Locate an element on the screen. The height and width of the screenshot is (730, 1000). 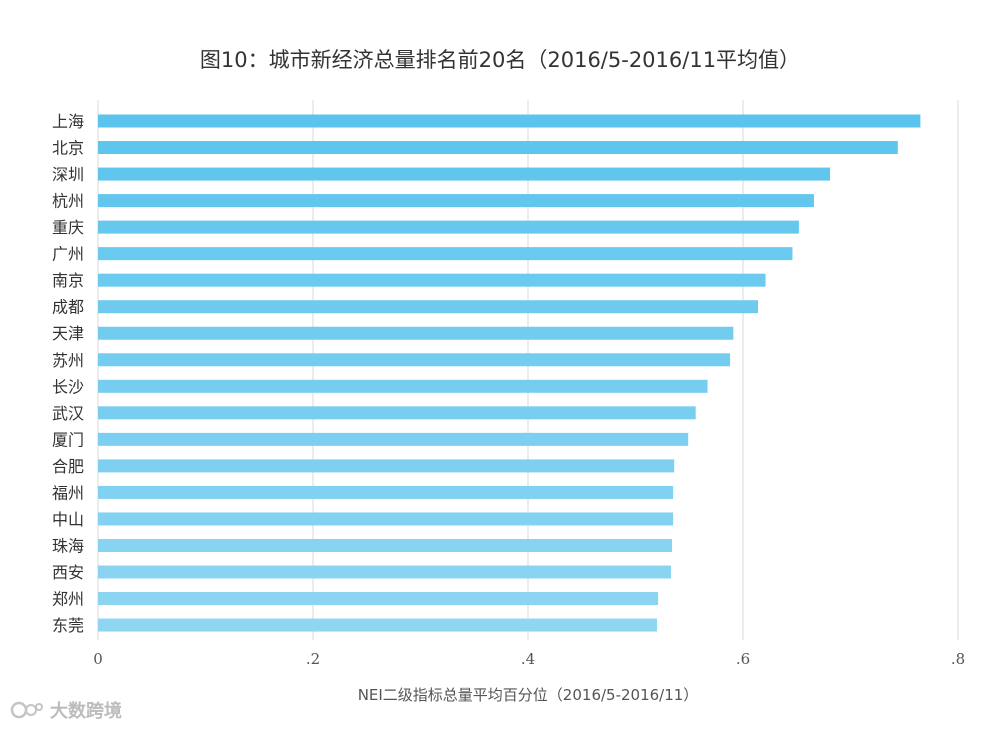
category-label: 珠海 is located at coordinates (68, 545).